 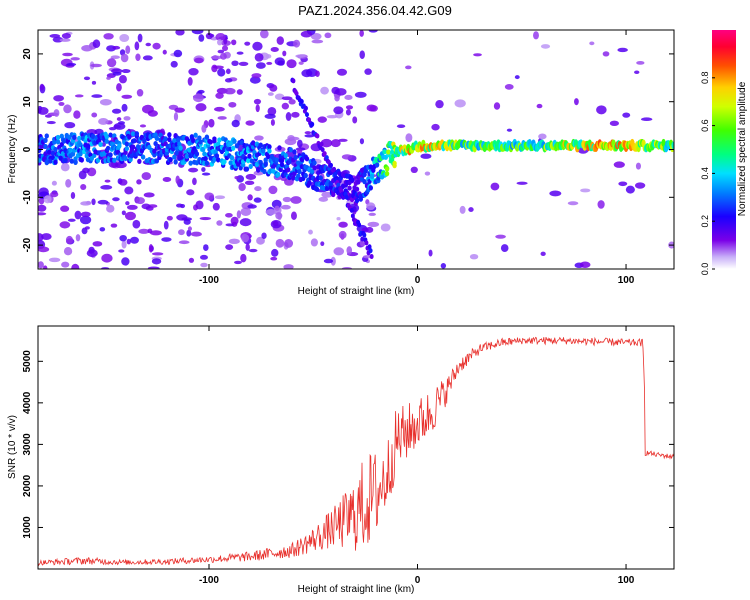 What do you see at coordinates (705, 221) in the screenshot?
I see `colorbar-tick-label: 0.2` at bounding box center [705, 221].